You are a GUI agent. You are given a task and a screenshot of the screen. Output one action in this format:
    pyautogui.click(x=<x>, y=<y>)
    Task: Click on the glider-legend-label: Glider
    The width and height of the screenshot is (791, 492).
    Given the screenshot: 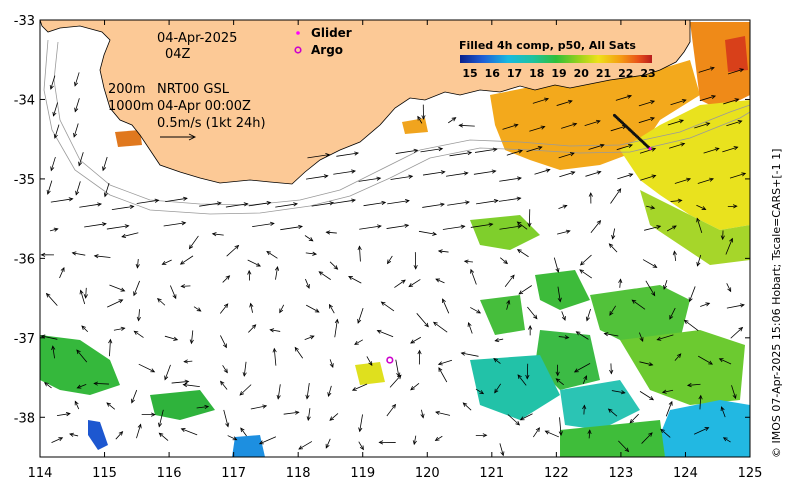 What is the action you would take?
    pyautogui.click(x=331, y=33)
    